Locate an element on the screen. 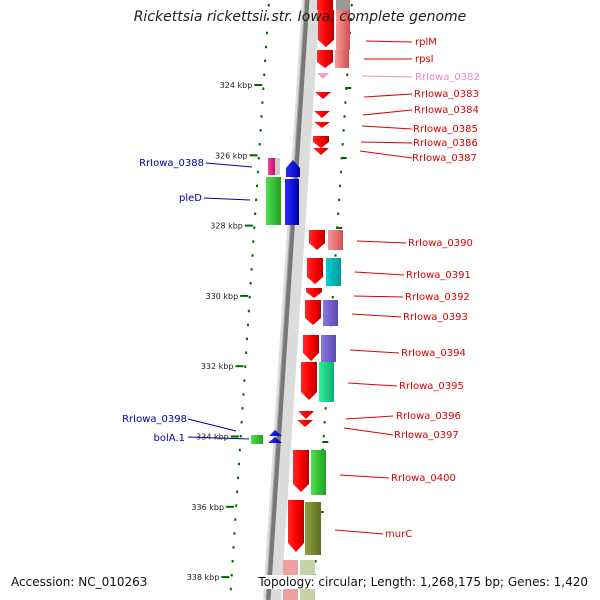 The height and width of the screenshot is (600, 600). kbp-tick-label: 336 kbp is located at coordinates (207, 507).